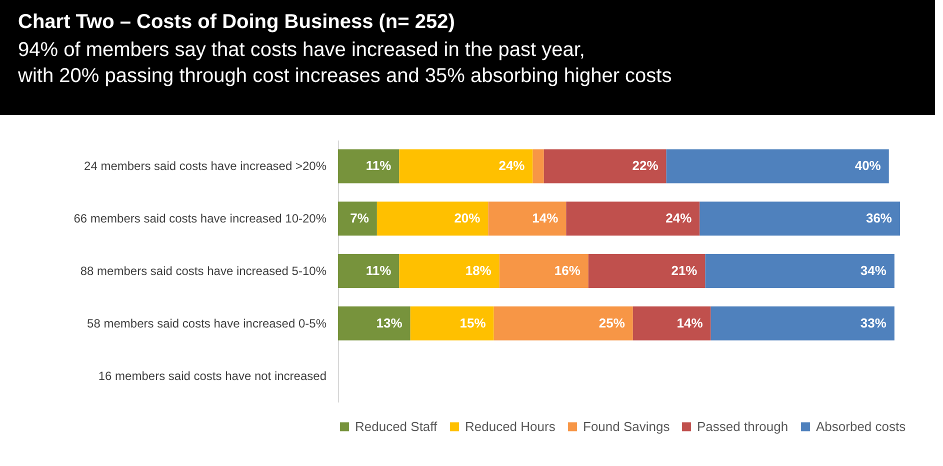 The width and height of the screenshot is (943, 466). What do you see at coordinates (879, 218) in the screenshot?
I see `data-label: 36%` at bounding box center [879, 218].